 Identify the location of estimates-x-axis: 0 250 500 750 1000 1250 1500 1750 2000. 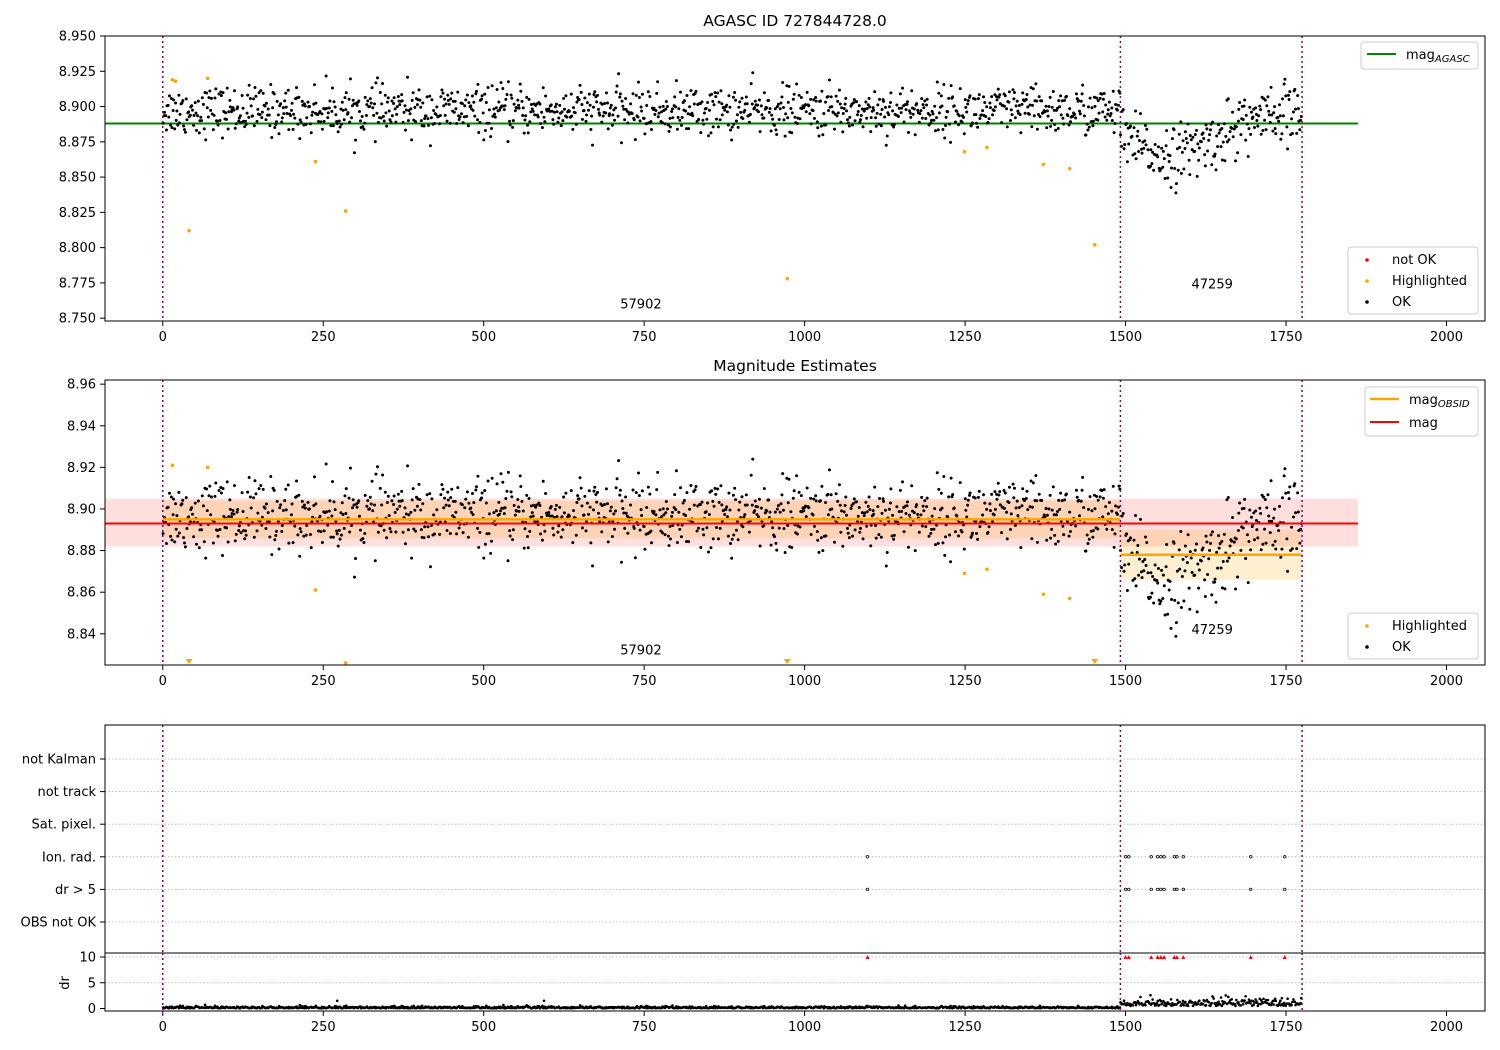
(811, 677).